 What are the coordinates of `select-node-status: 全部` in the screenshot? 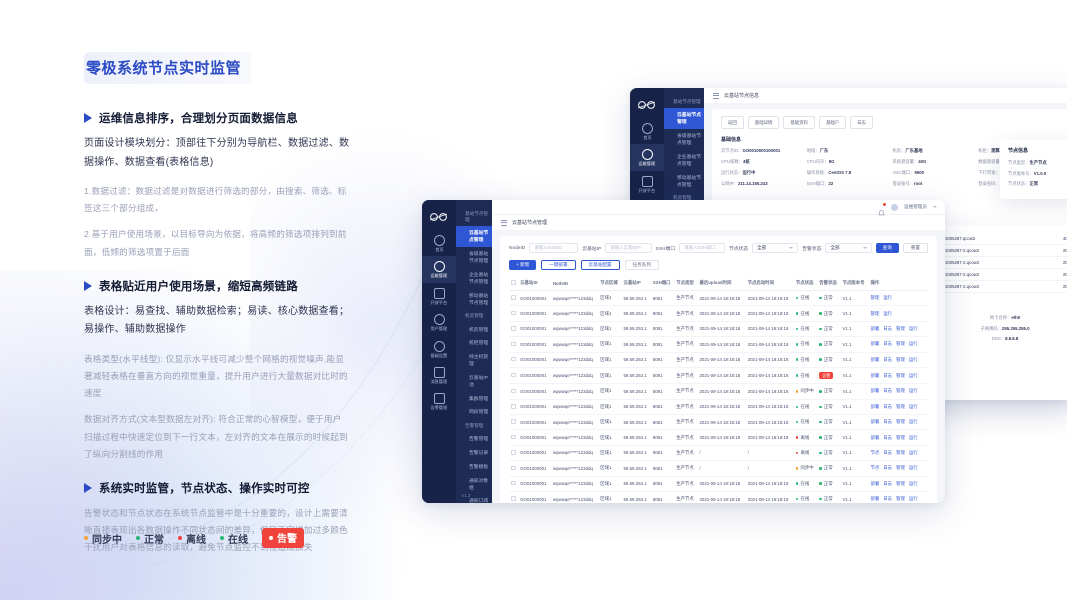 It's located at (775, 248).